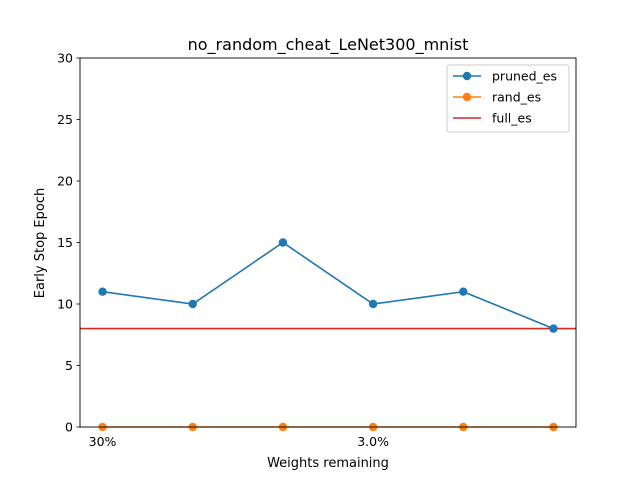 Image resolution: width=640 pixels, height=480 pixels. I want to click on x-axis-label: Weights remaining, so click(328, 463).